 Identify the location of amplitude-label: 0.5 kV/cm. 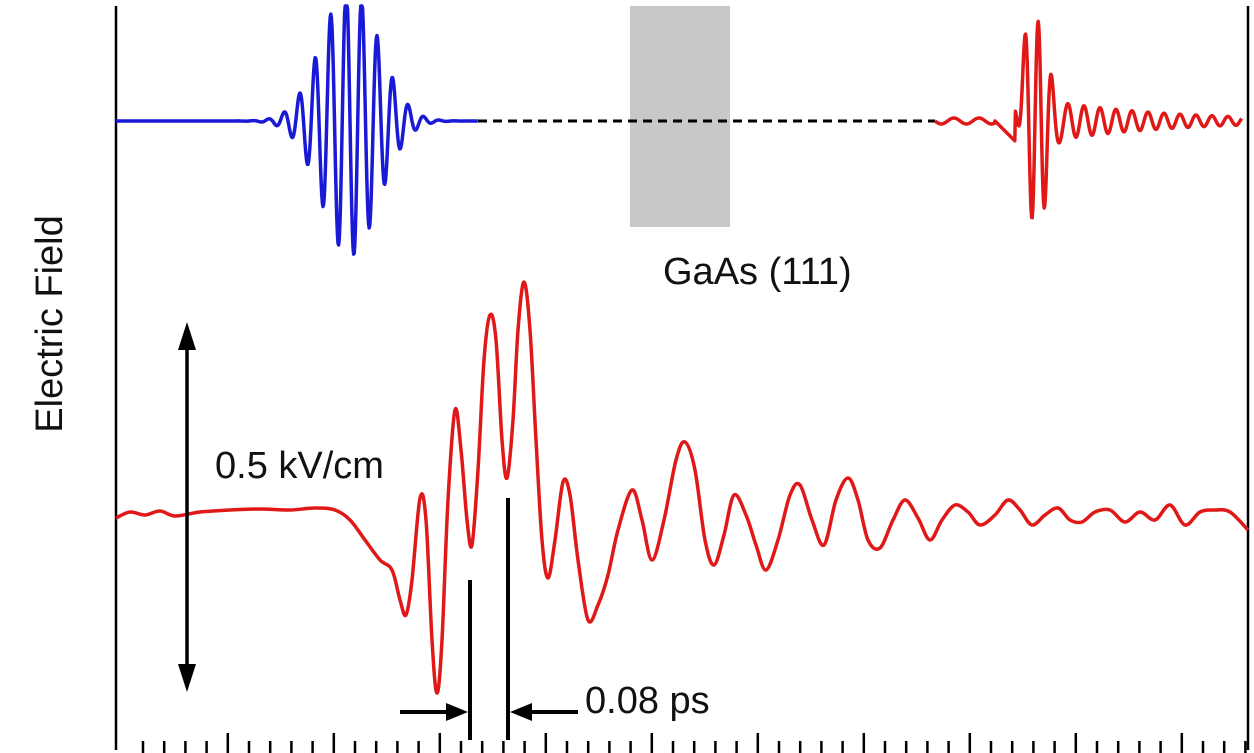
(299, 466).